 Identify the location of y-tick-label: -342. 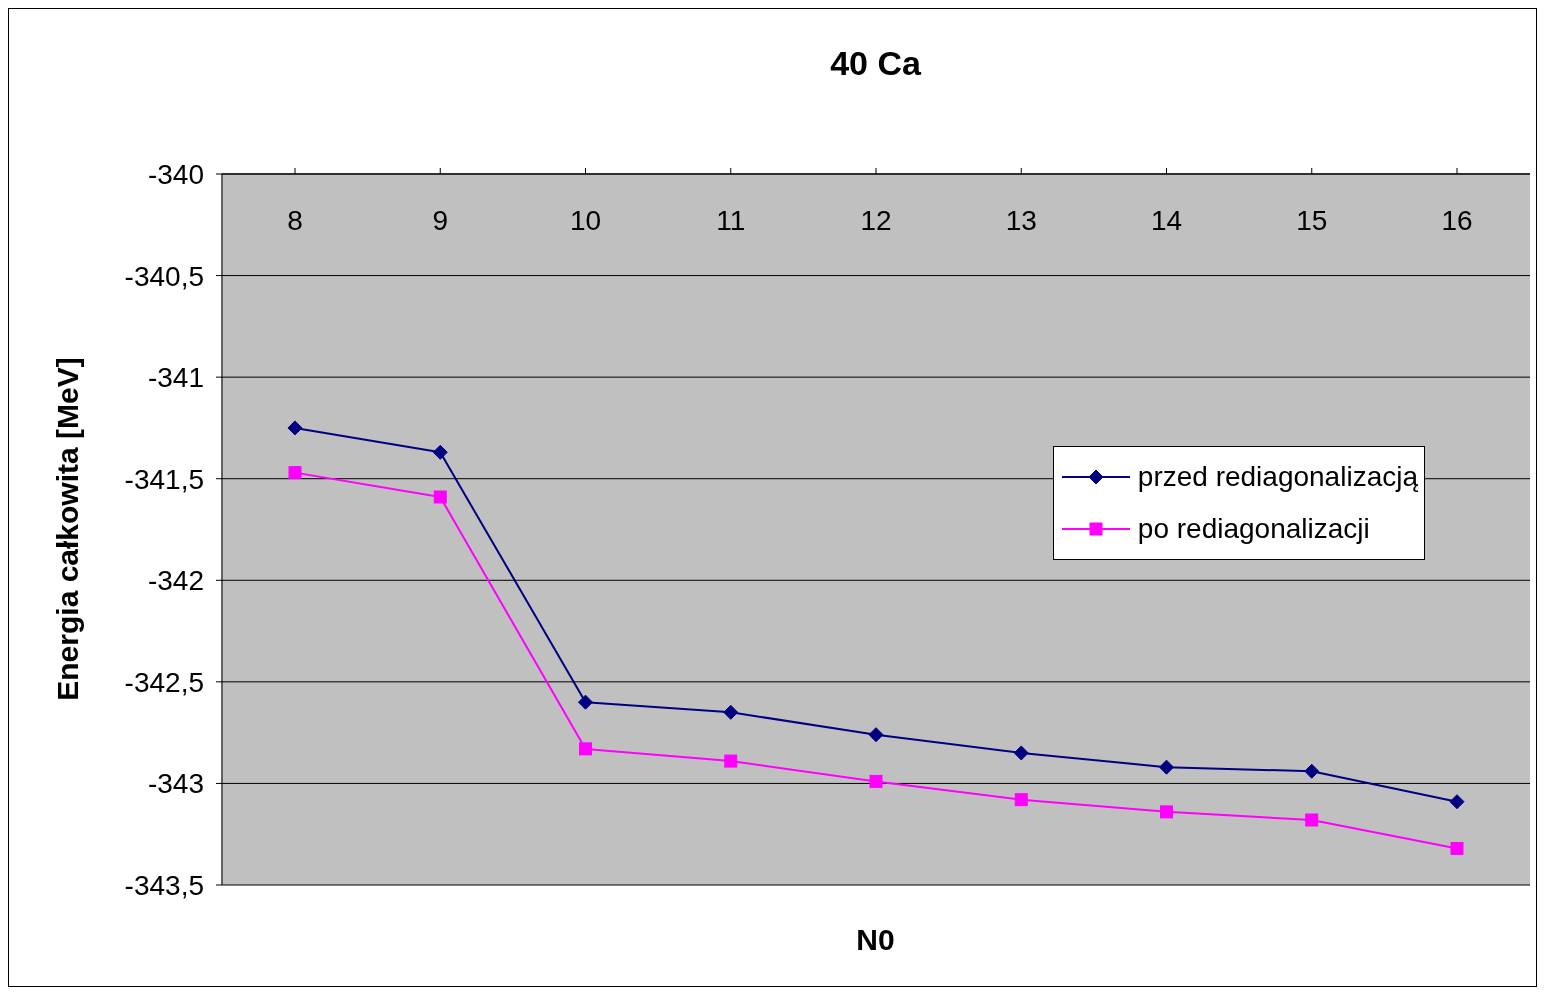
(175, 581).